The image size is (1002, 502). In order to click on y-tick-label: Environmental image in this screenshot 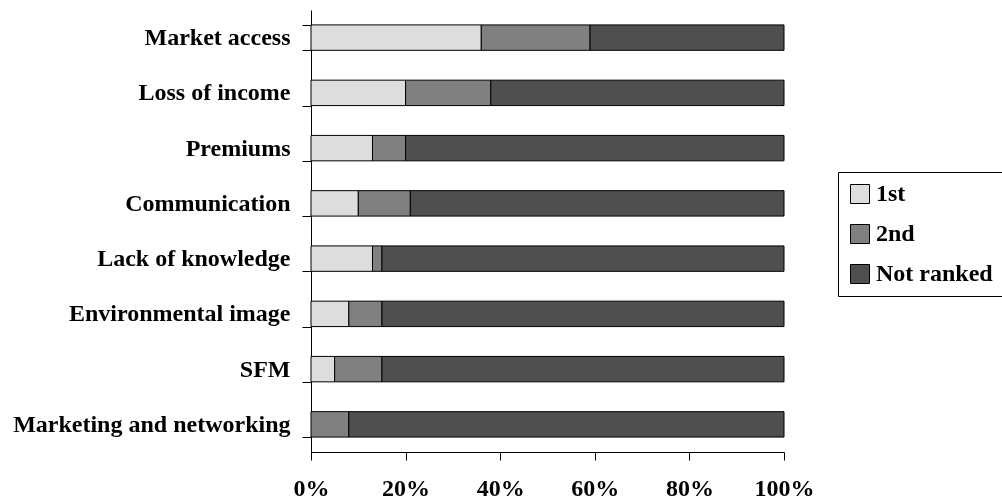, I will do `click(179, 313)`.